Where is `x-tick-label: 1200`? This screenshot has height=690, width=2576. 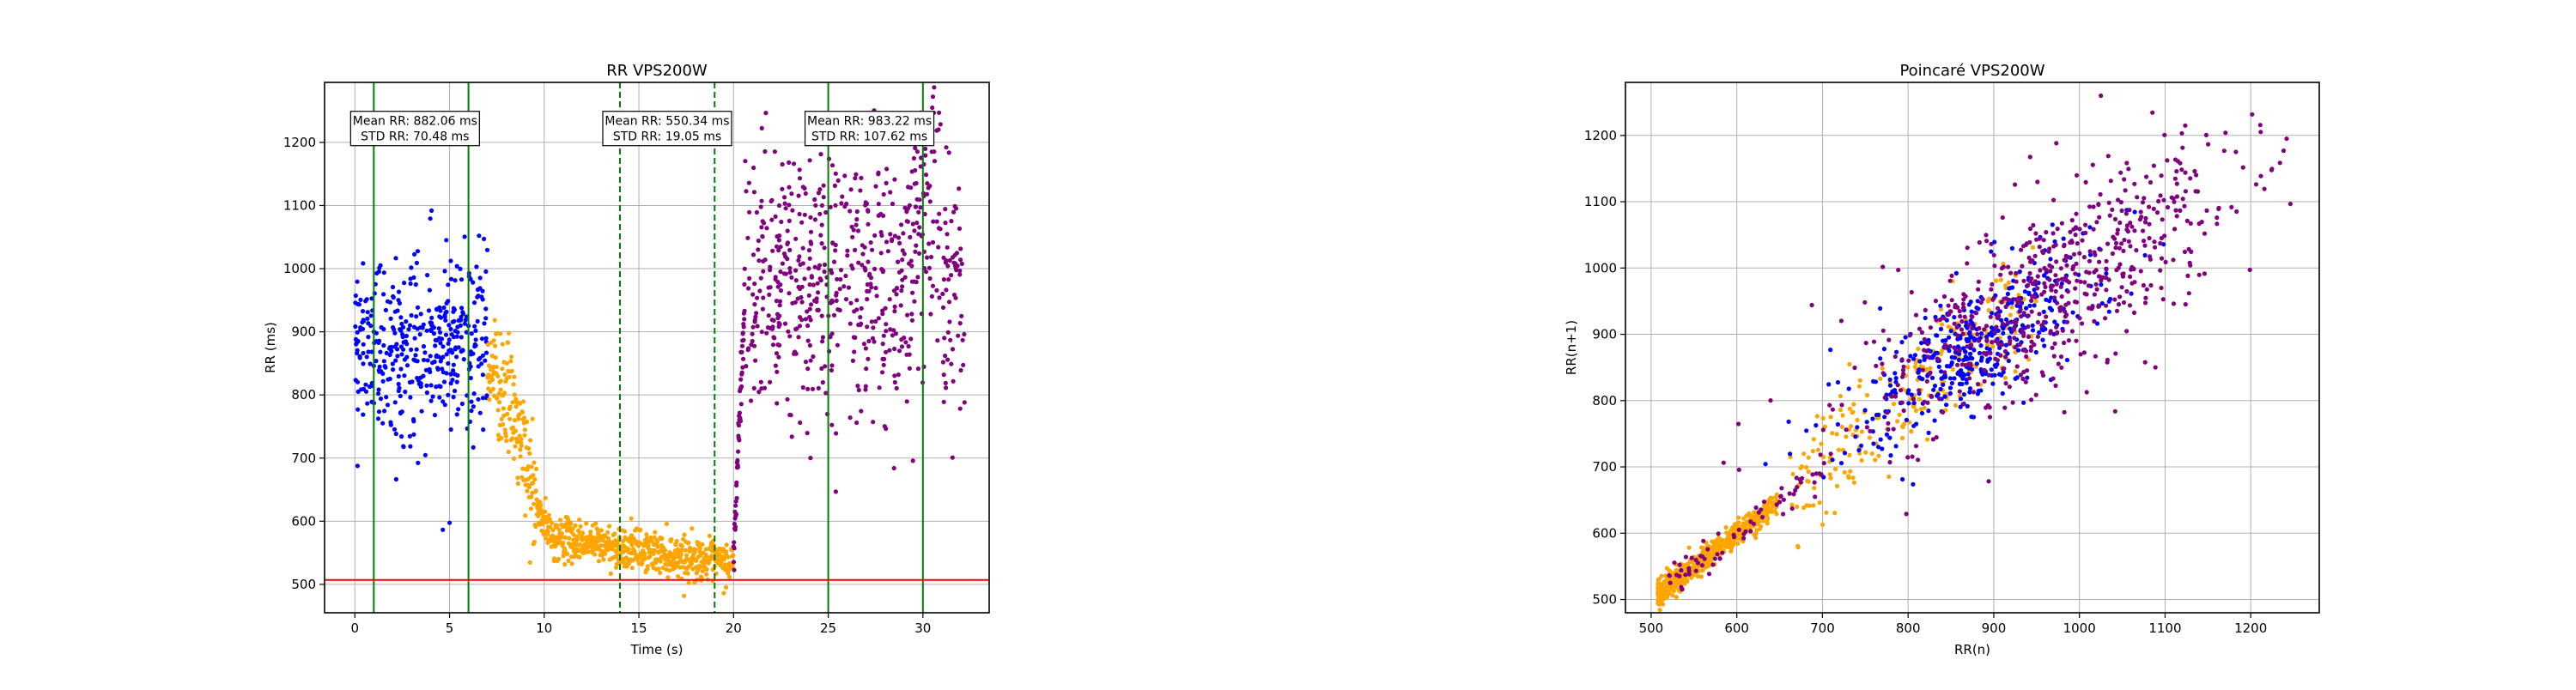
x-tick-label: 1200 is located at coordinates (2251, 628).